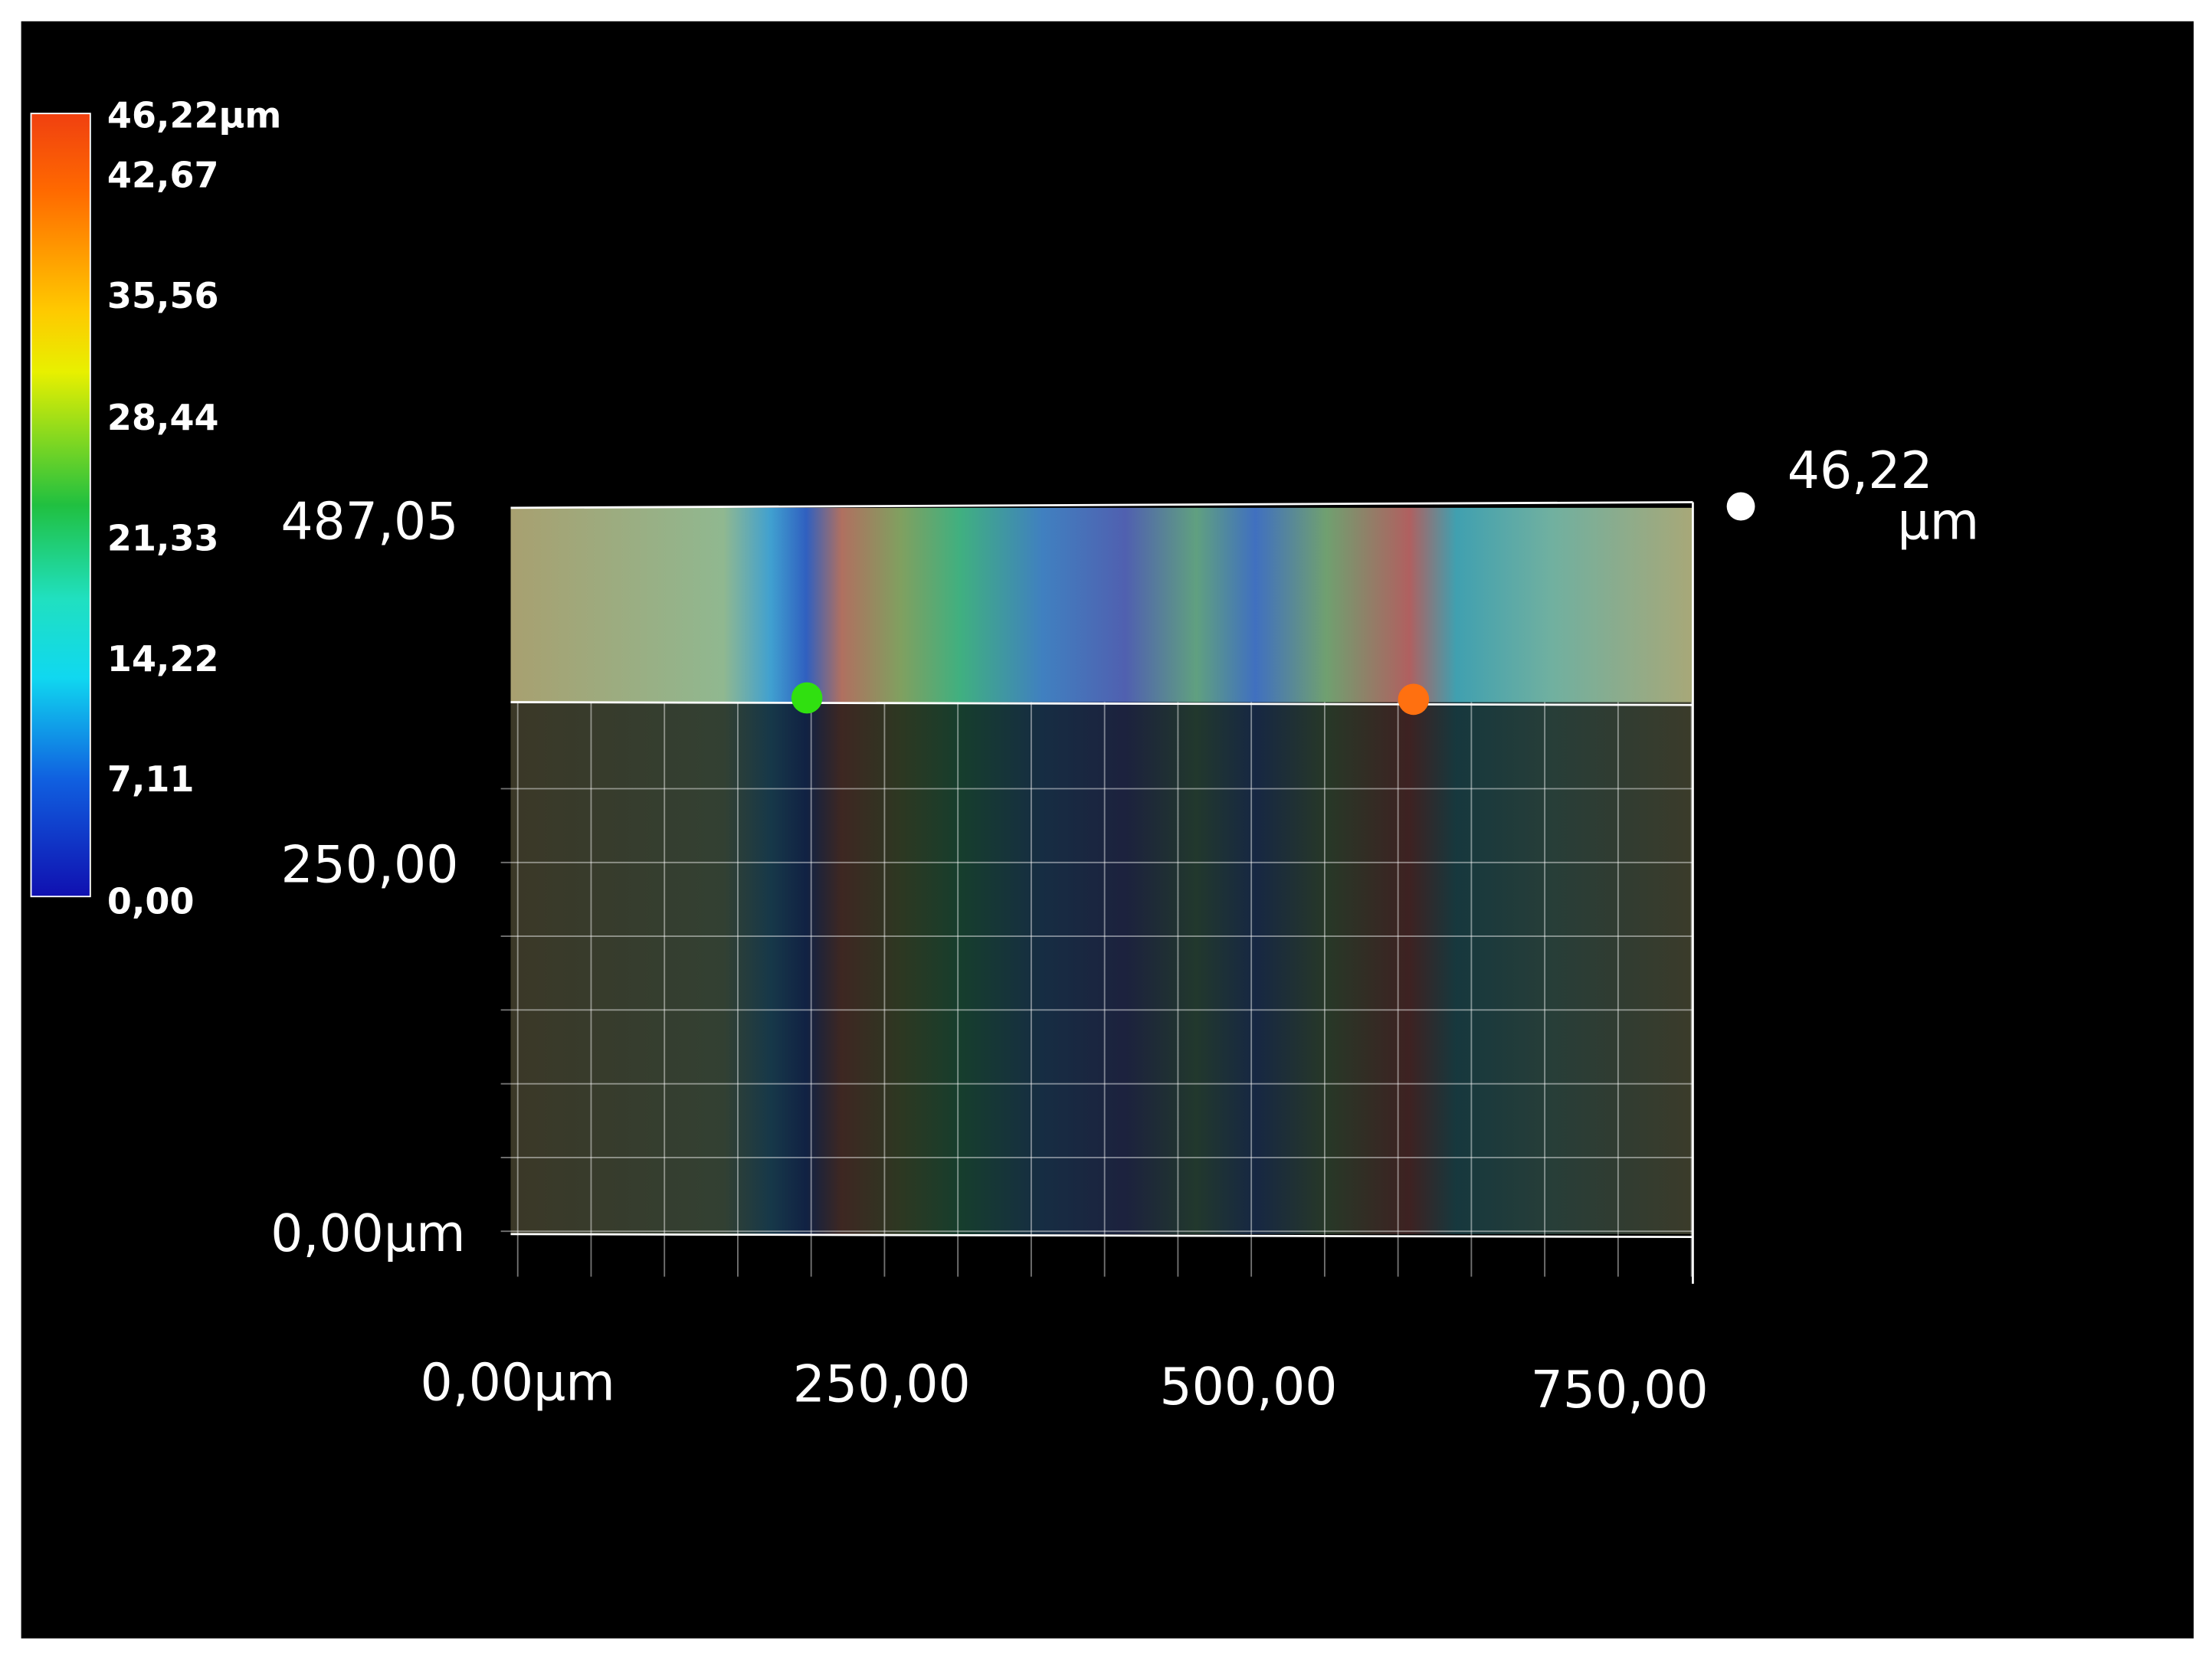  Describe the element at coordinates (1101, 605) in the screenshot. I see `surface-top` at that location.